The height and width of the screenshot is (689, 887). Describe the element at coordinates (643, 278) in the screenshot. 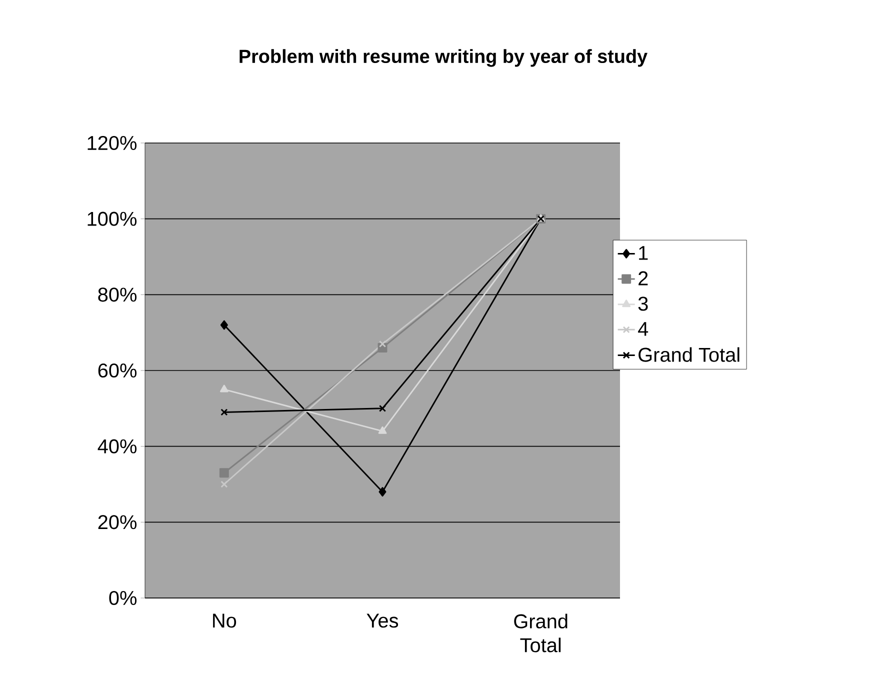

I see `legend-label: 2` at that location.